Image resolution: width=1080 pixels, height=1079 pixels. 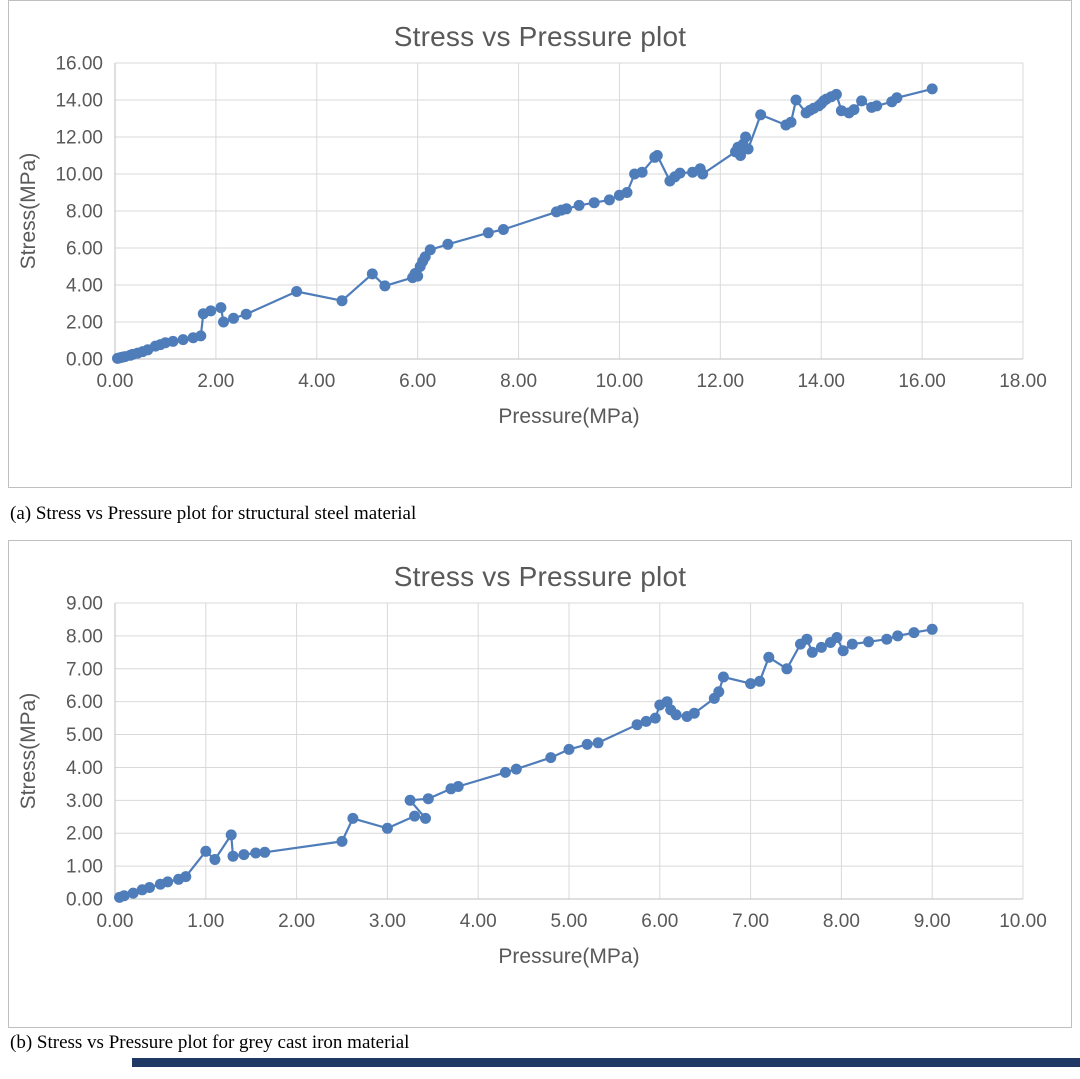 I want to click on chart-a-title: Stress vs Pressure plot, so click(x=540, y=36).